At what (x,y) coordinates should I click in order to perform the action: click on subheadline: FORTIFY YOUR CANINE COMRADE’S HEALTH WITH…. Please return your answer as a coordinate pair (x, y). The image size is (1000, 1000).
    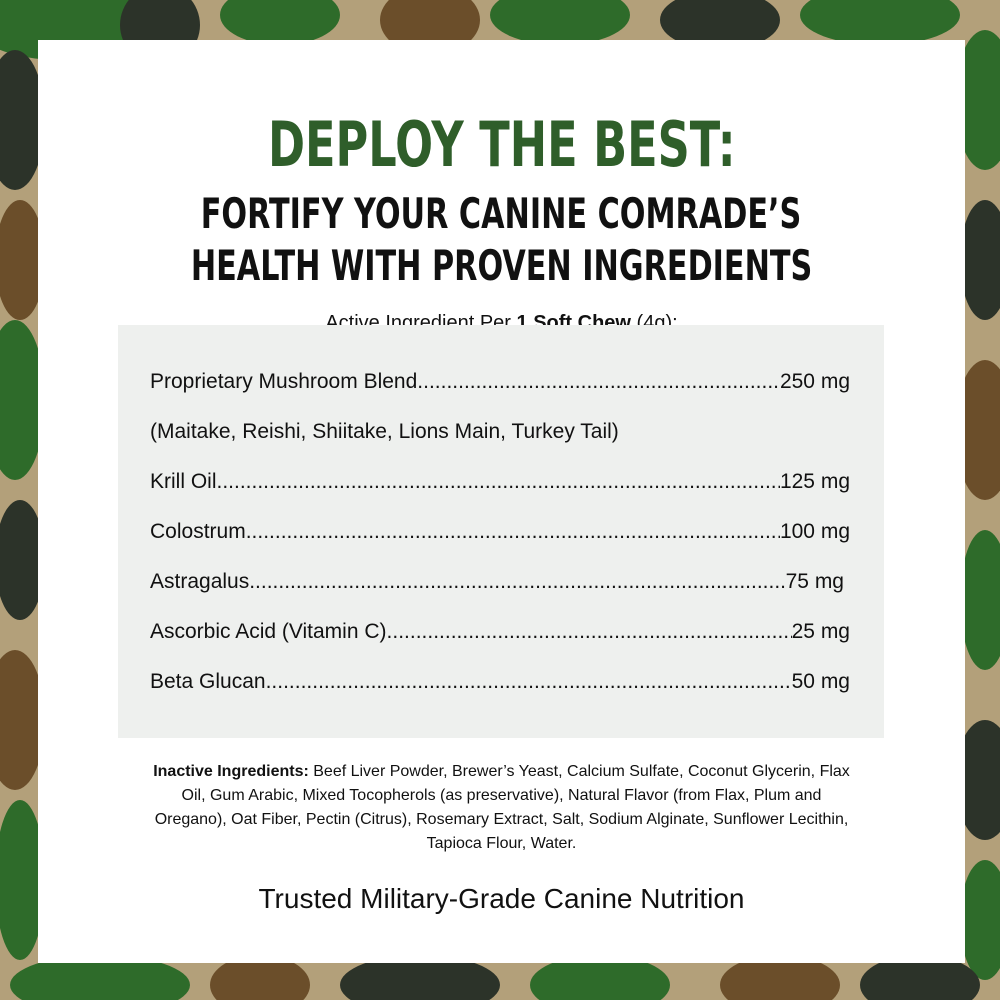
    Looking at the image, I should click on (501, 239).